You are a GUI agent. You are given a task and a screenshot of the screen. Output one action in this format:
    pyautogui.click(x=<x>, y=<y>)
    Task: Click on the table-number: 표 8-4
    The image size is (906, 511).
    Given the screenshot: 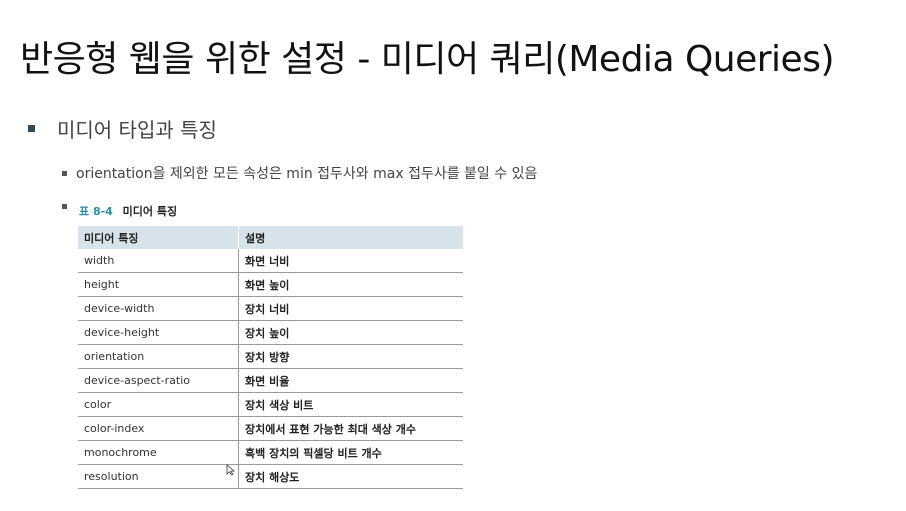 What is the action you would take?
    pyautogui.click(x=96, y=211)
    